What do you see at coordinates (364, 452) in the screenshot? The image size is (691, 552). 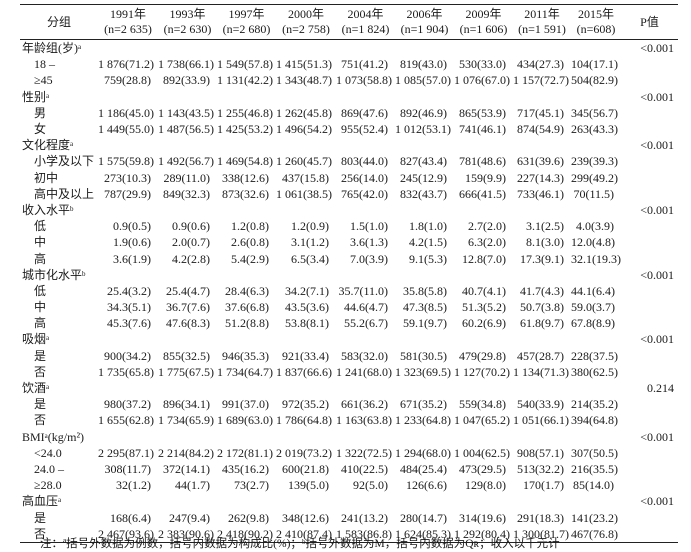 I see `value-cell: 1 322(72.5)` at bounding box center [364, 452].